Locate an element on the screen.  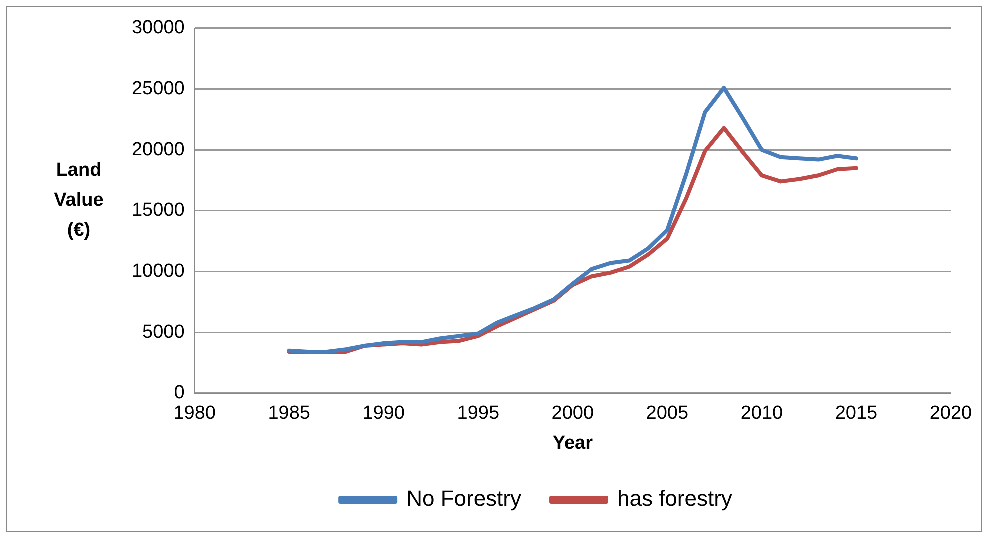
y-tick-label: 0 is located at coordinates (179, 393).